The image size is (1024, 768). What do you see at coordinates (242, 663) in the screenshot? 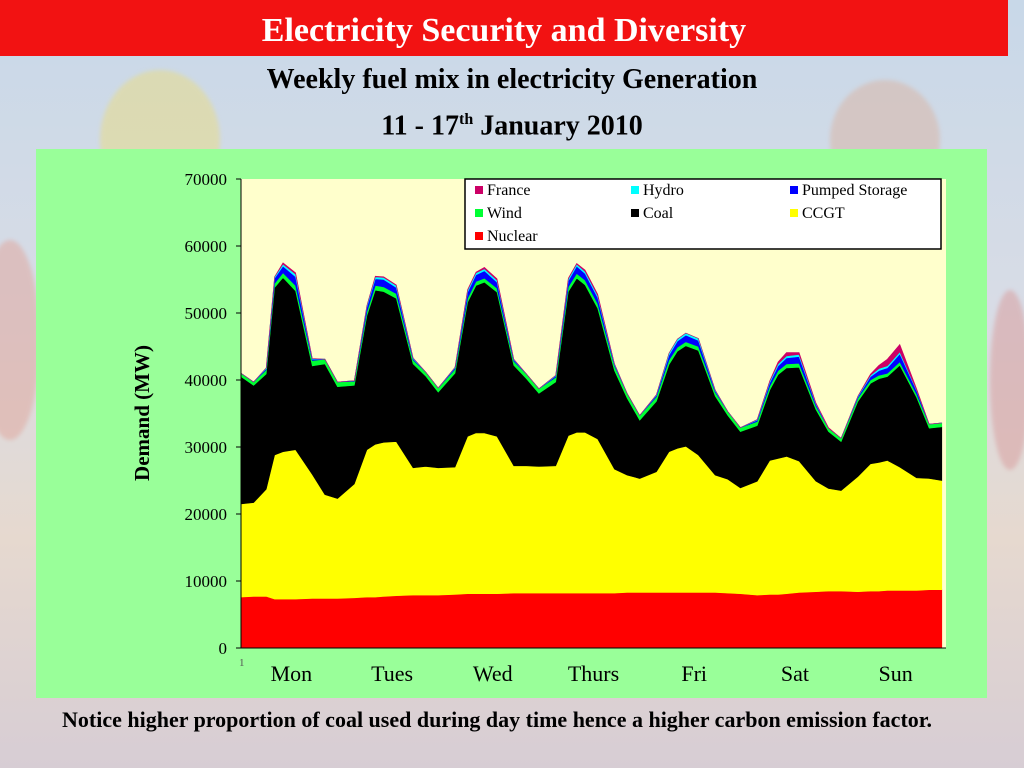
I see `x-start-label: 1` at bounding box center [242, 663].